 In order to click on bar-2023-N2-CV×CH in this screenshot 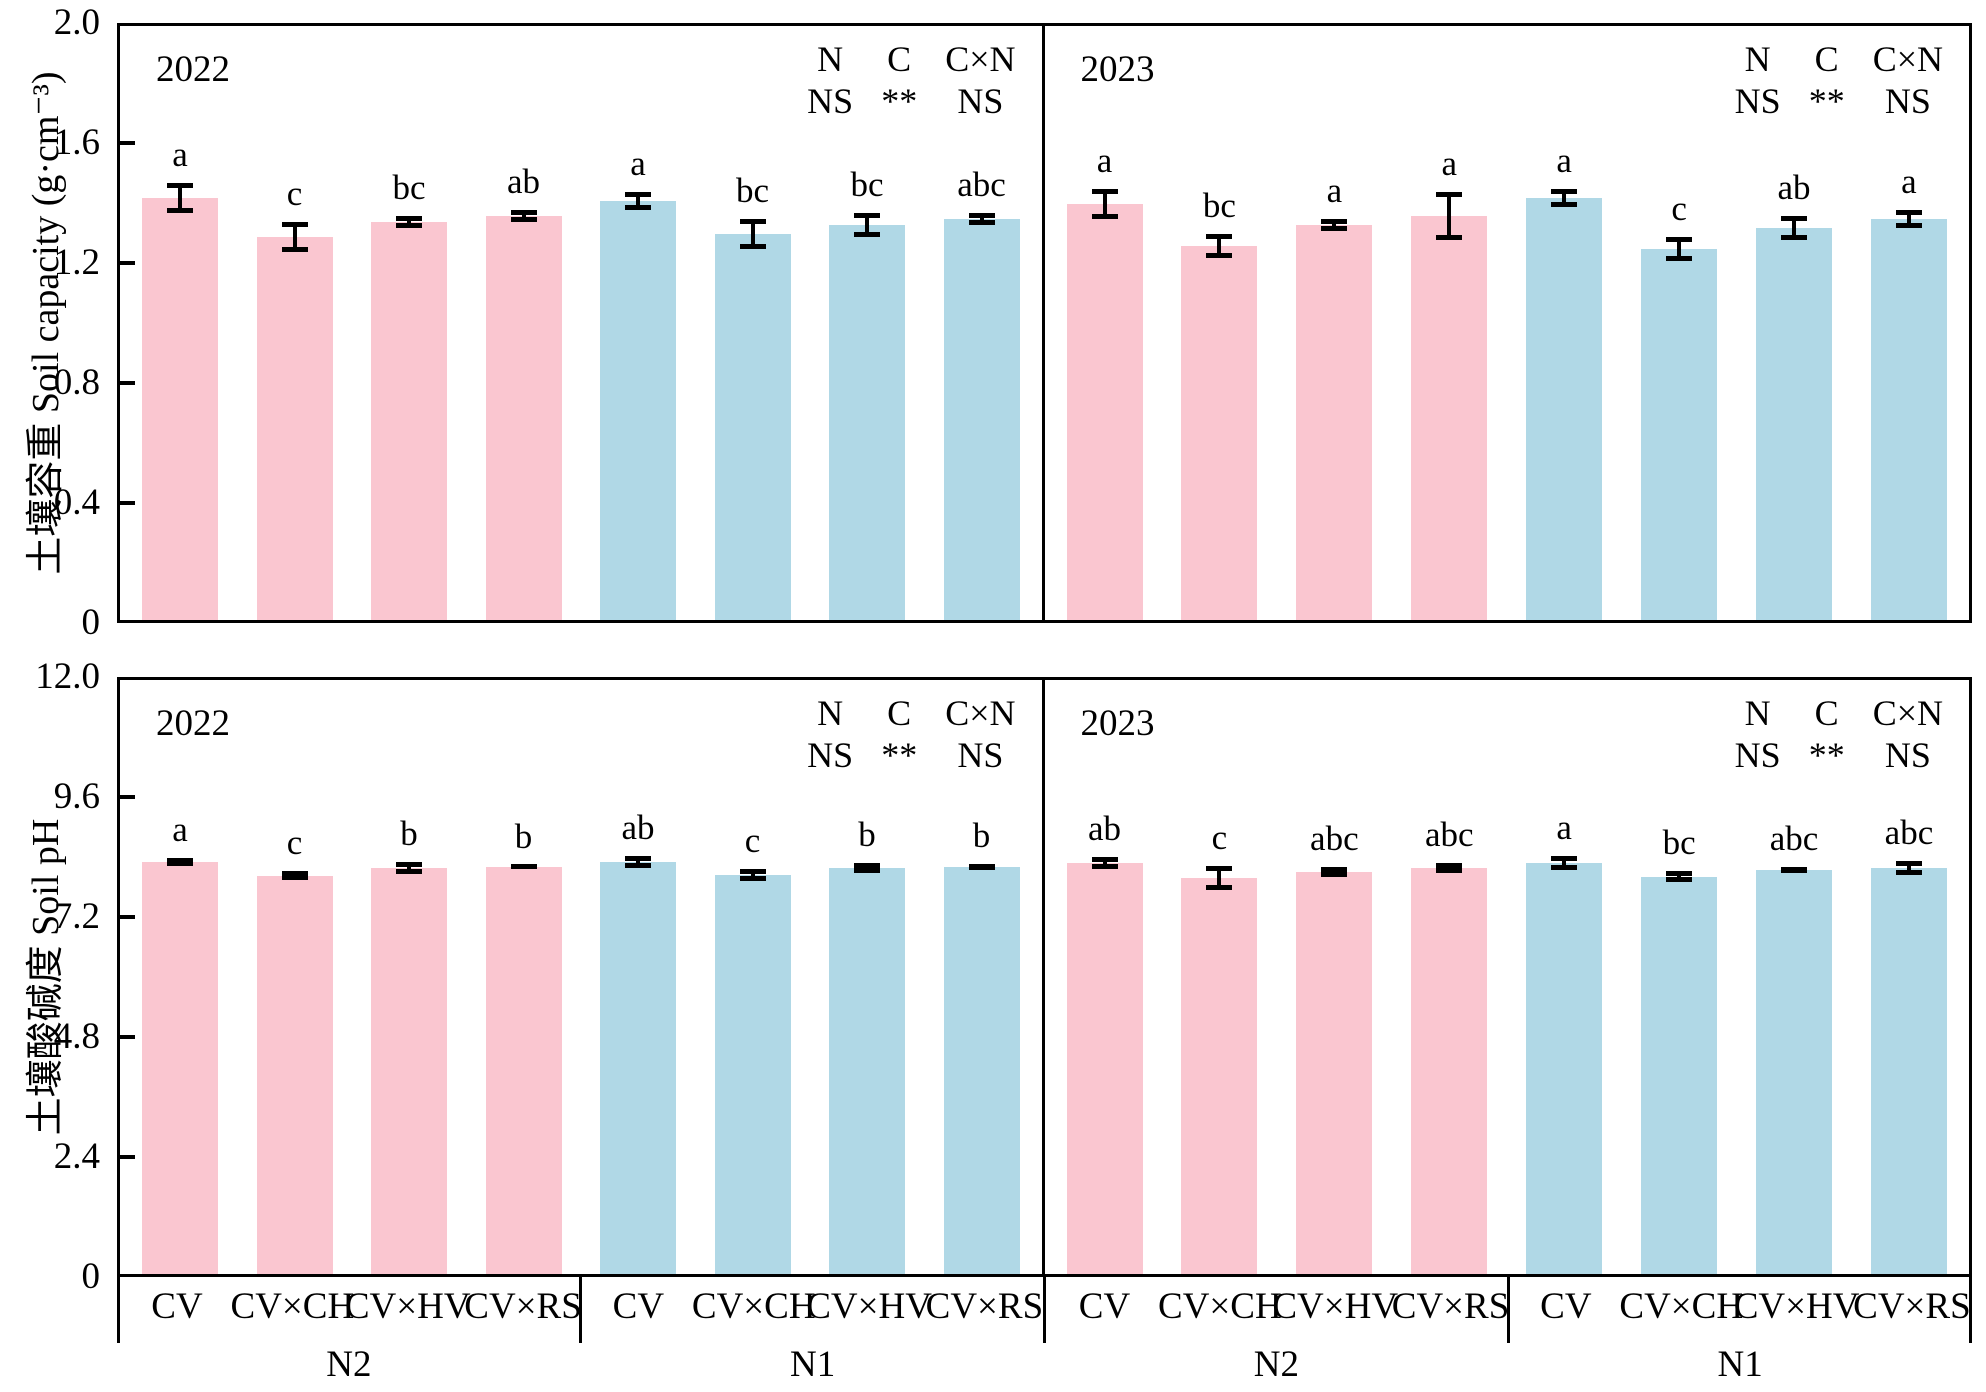, I will do `click(1219, 1076)`.